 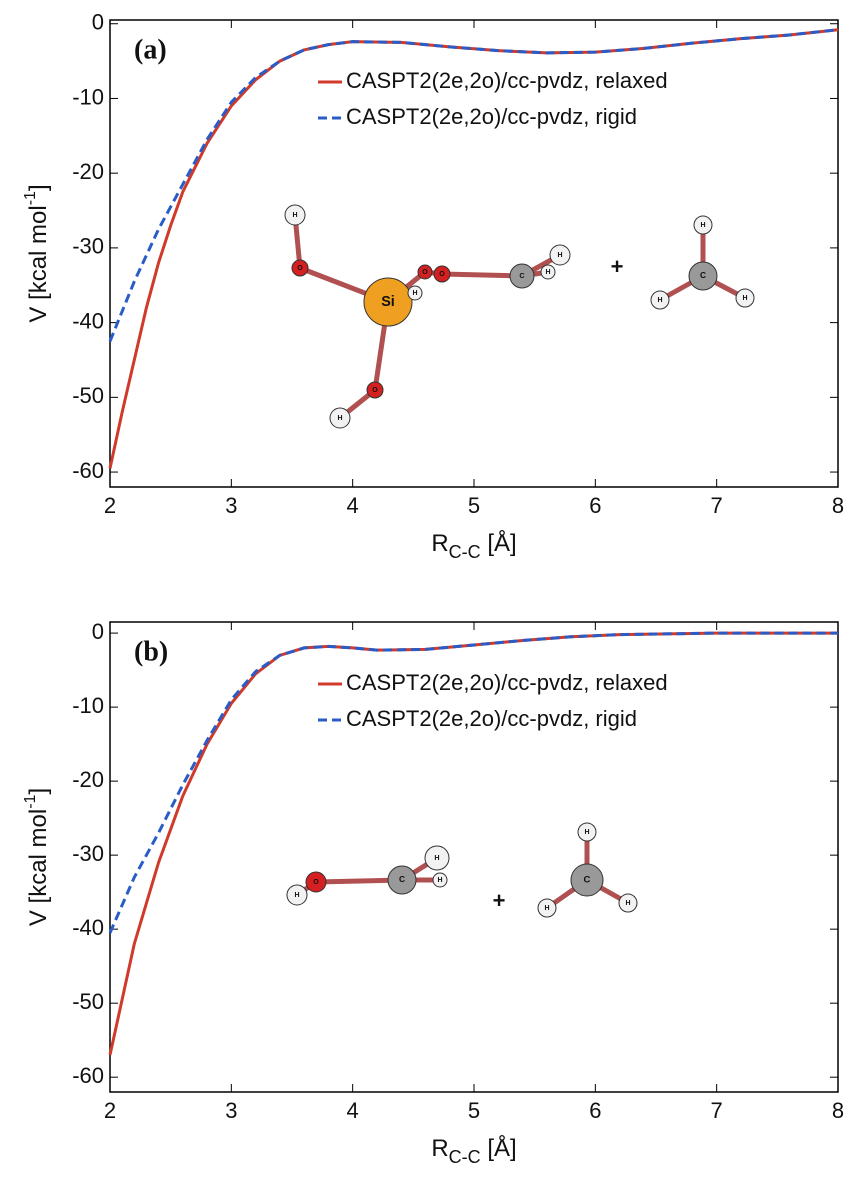 What do you see at coordinates (98, 22) in the screenshot?
I see `y-tick-label: 0` at bounding box center [98, 22].